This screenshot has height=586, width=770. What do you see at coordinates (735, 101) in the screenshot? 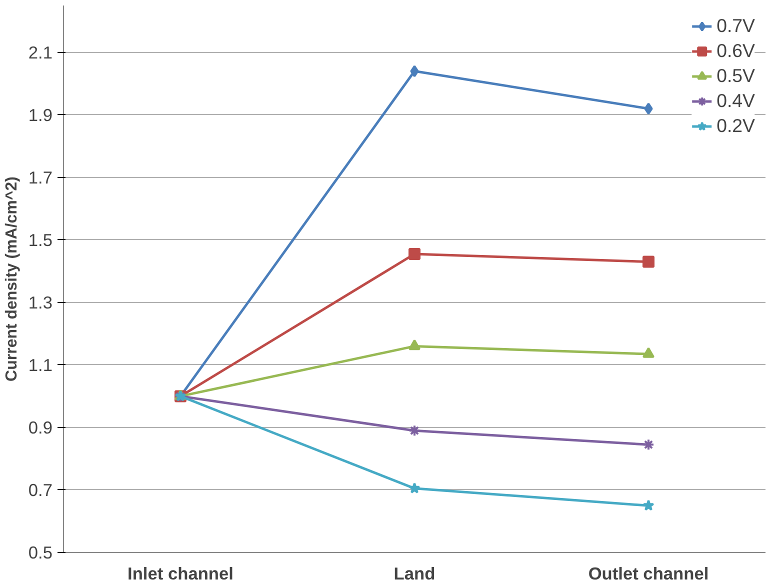
I see `legend-label: 0.4V` at bounding box center [735, 101].